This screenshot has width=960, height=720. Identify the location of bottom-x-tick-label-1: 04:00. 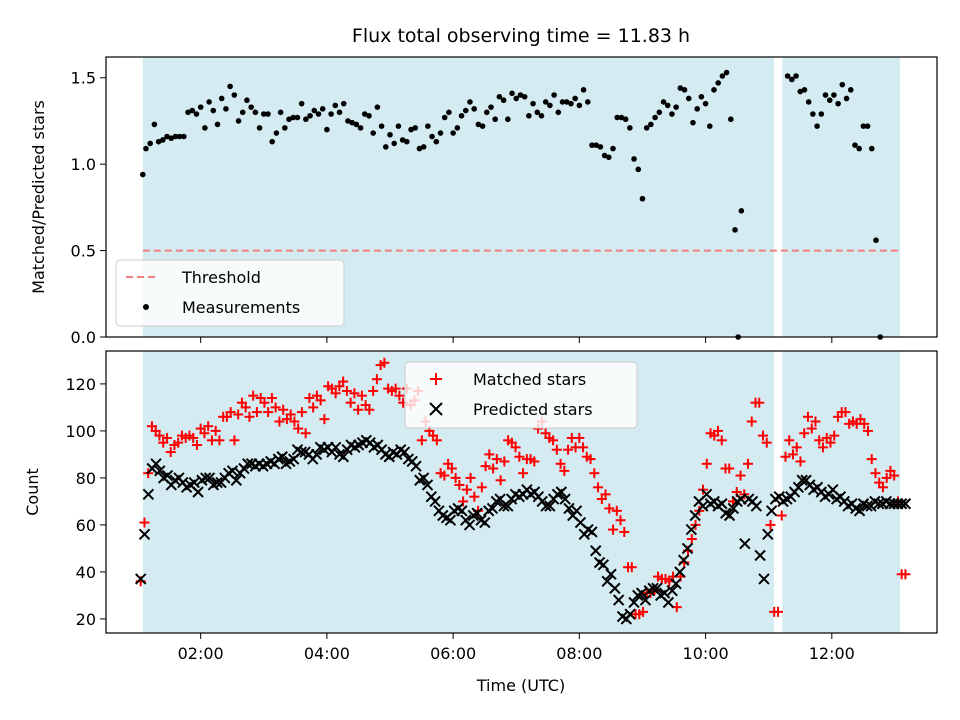
(327, 653).